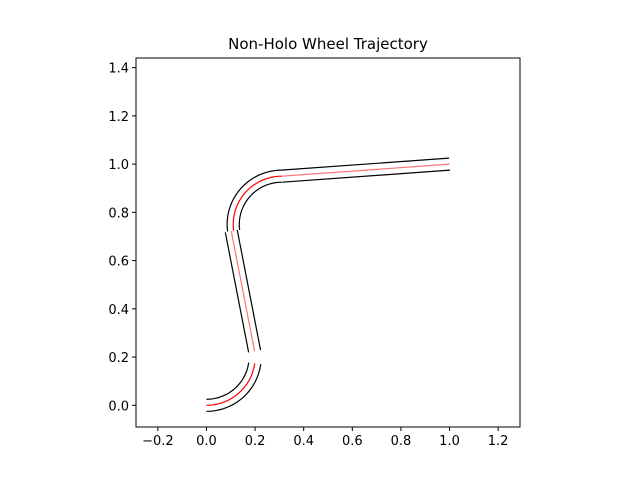 The width and height of the screenshot is (640, 480). Describe the element at coordinates (118, 262) in the screenshot. I see `y-tick-label: 0.6` at that location.